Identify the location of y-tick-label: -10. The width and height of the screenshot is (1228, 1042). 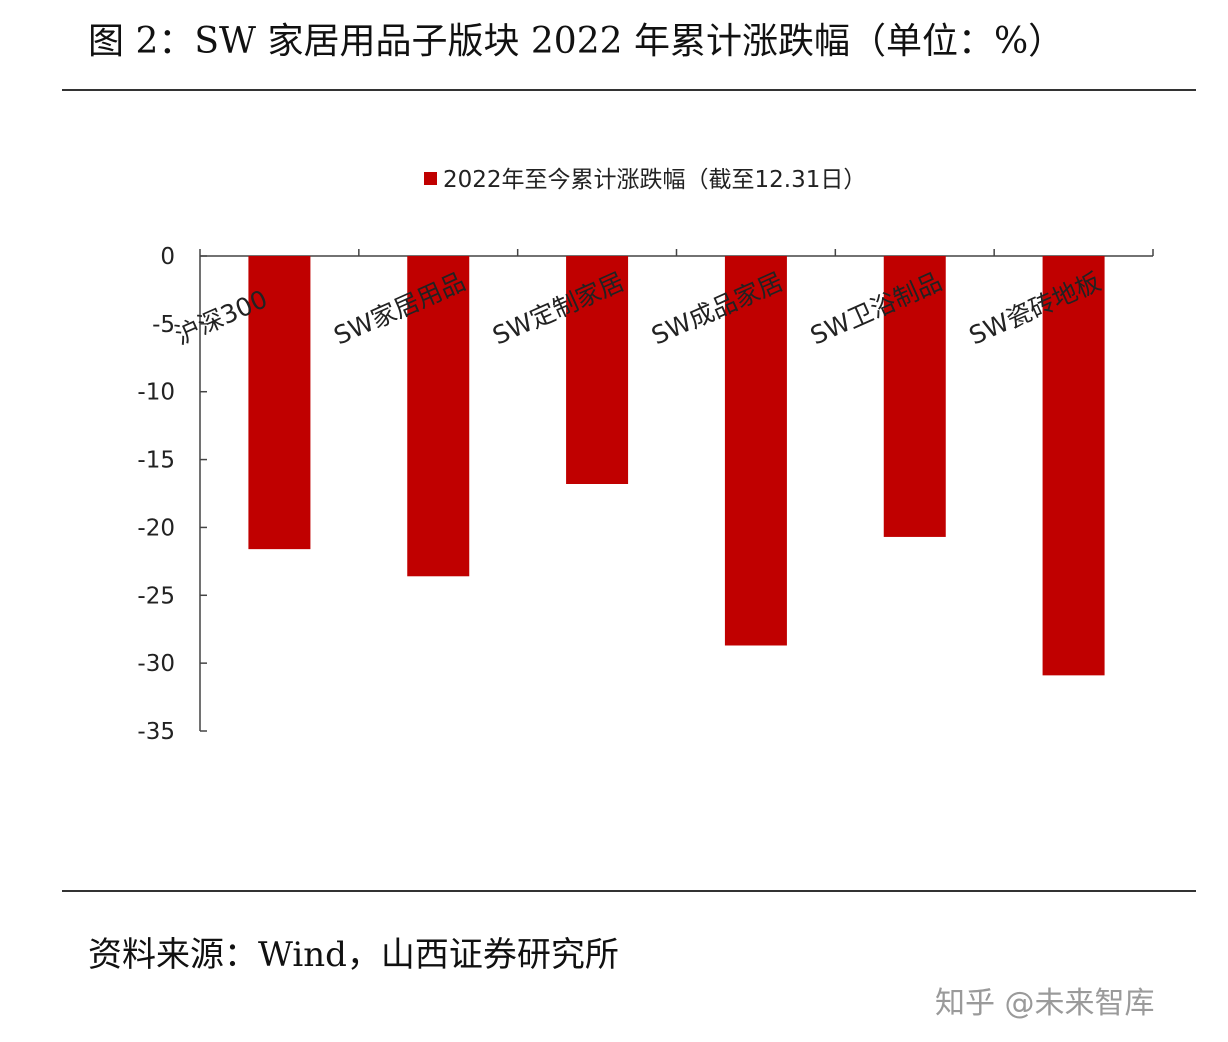
(156, 393).